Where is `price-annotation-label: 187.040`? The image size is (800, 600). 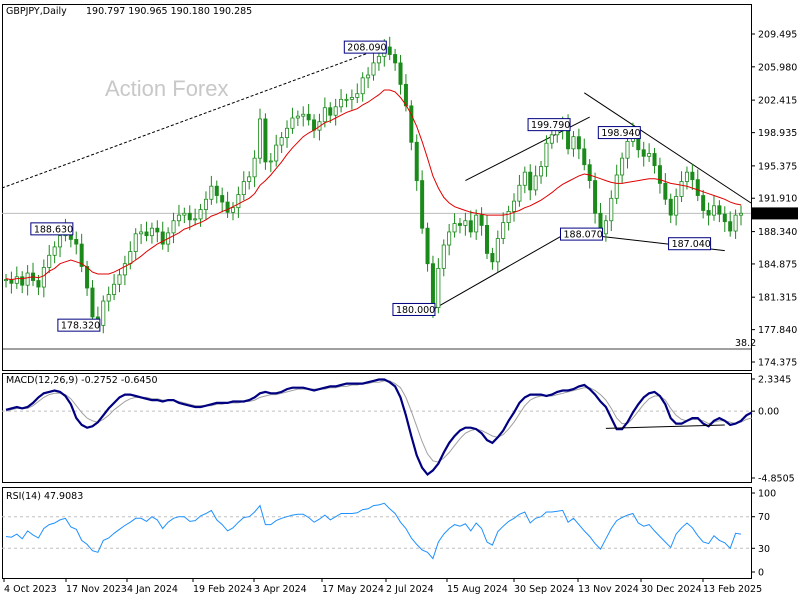 price-annotation-label: 187.040 is located at coordinates (691, 244).